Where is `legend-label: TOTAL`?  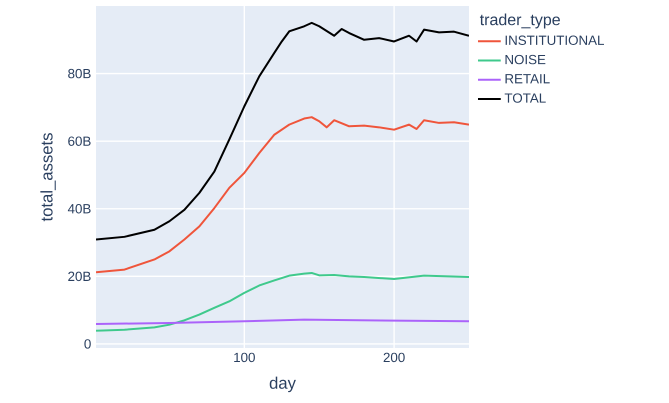 legend-label: TOTAL is located at coordinates (525, 98).